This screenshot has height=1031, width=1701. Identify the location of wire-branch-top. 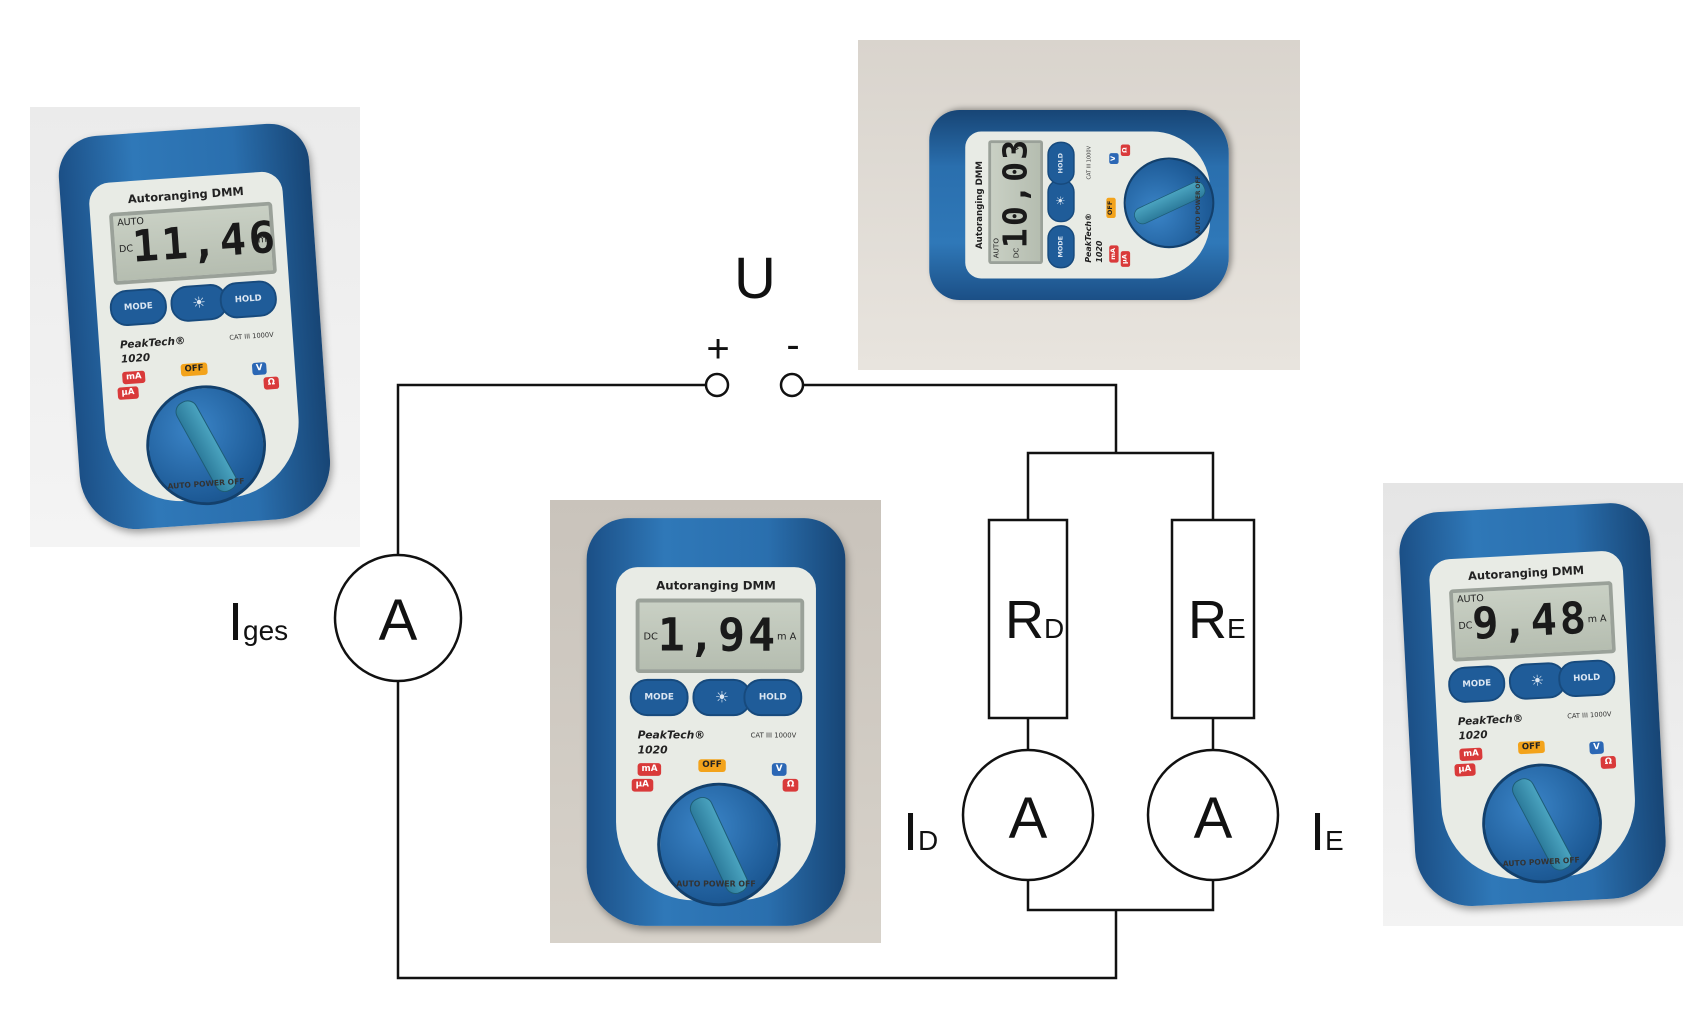
(1120, 485).